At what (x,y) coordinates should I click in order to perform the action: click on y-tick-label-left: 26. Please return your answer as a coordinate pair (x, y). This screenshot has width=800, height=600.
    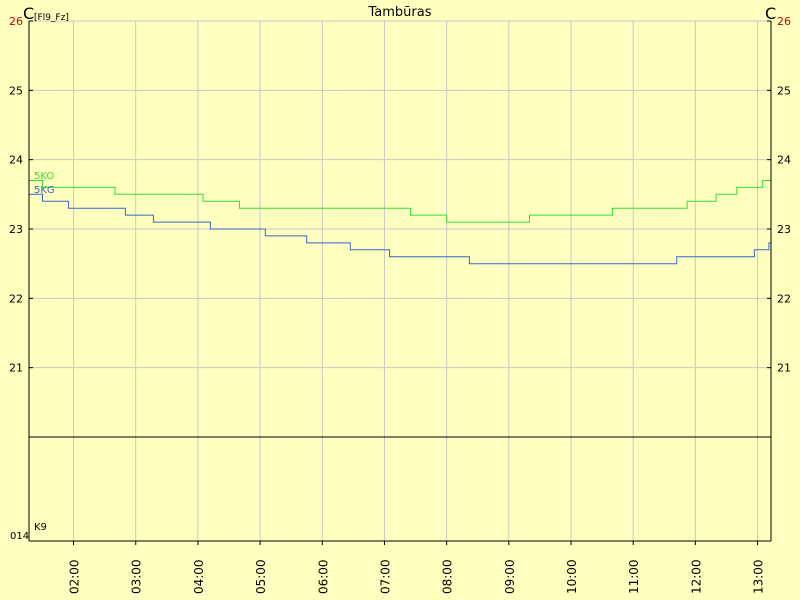
    Looking at the image, I should click on (16, 21).